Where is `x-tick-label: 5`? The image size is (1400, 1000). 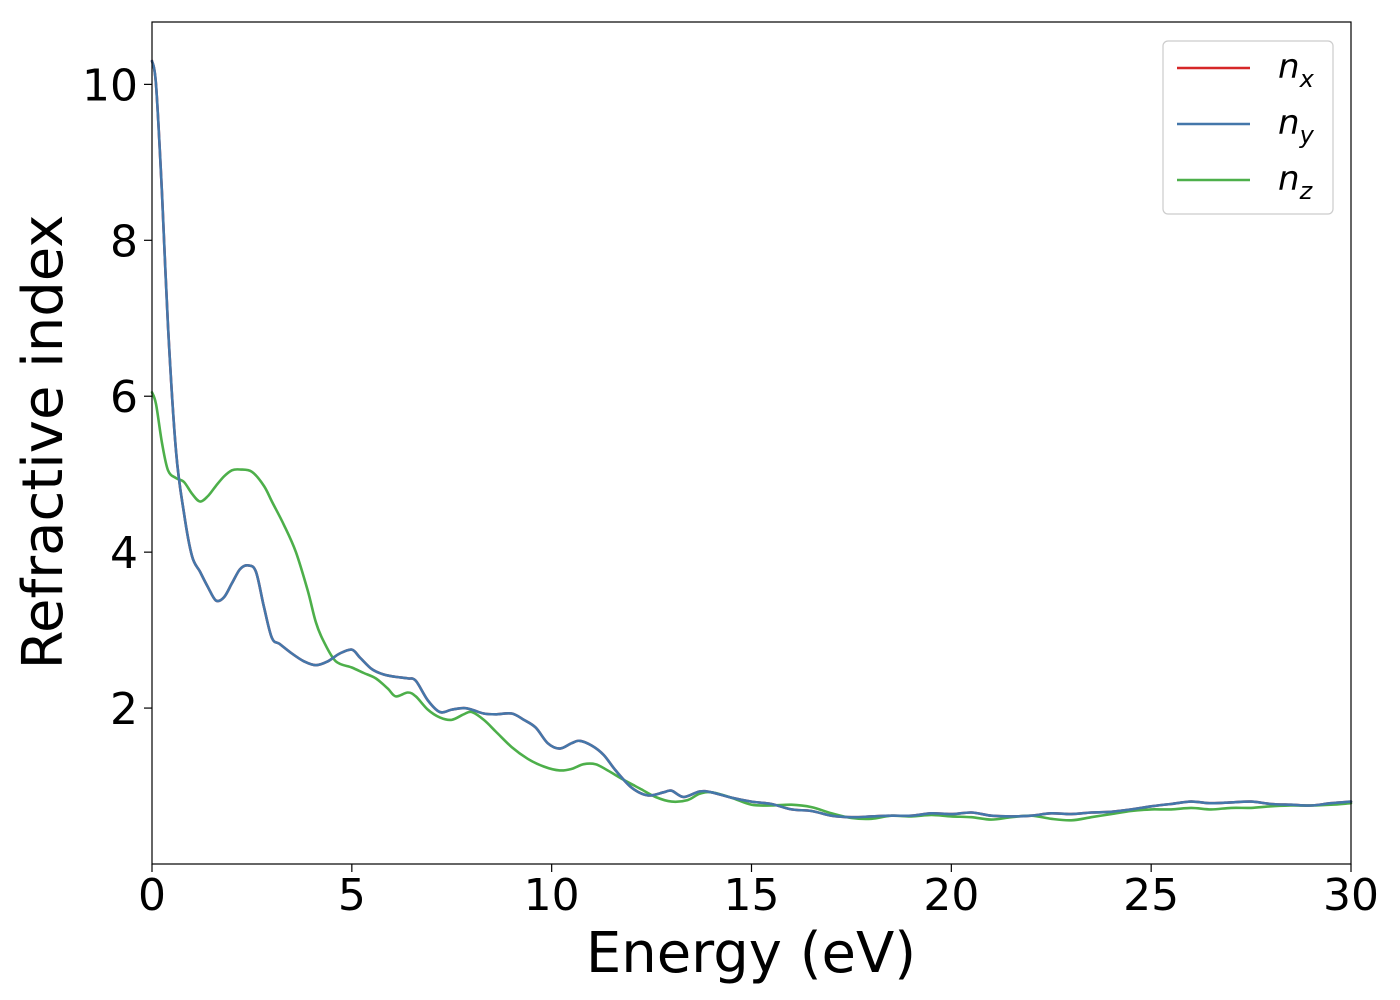 x-tick-label: 5 is located at coordinates (352, 895).